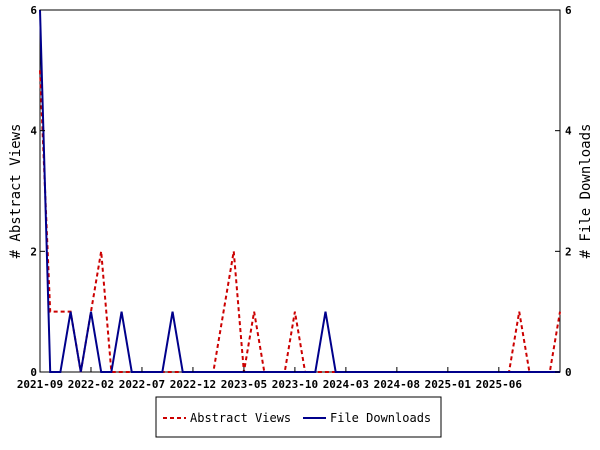  What do you see at coordinates (380, 418) in the screenshot?
I see `legend-label-file-downloads: File Downloads` at bounding box center [380, 418].